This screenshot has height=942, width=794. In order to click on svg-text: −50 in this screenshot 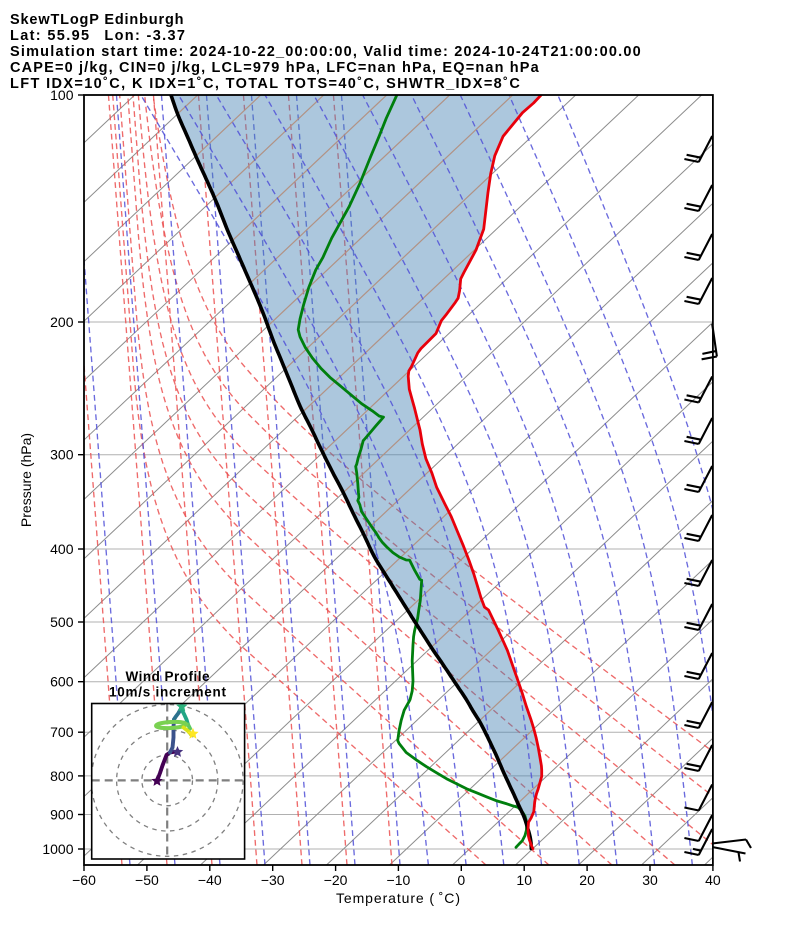, I will do `click(147, 880)`.